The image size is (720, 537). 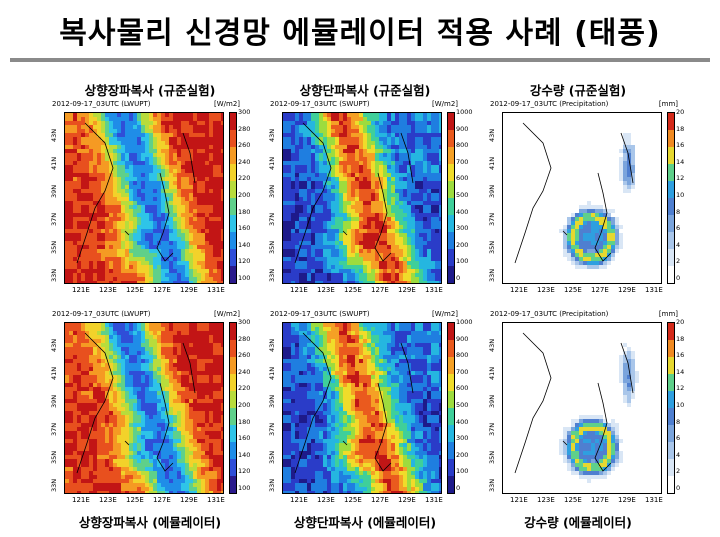 What do you see at coordinates (680, 178) in the screenshot?
I see `colorbar-tick-label: 12` at bounding box center [680, 178].